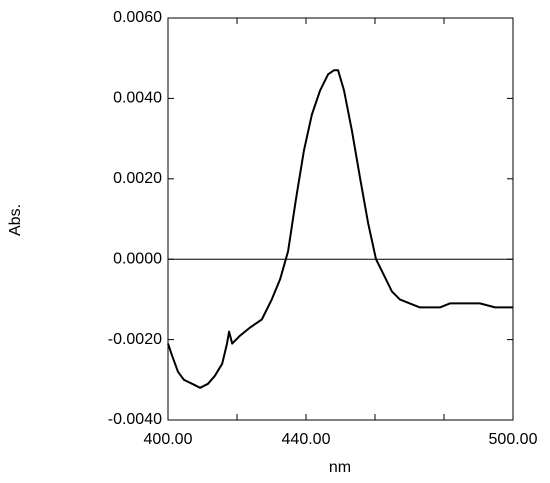 Image resolution: width=550 pixels, height=483 pixels. Describe the element at coordinates (137, 178) in the screenshot. I see `y-tick-label: 0.0020` at that location.